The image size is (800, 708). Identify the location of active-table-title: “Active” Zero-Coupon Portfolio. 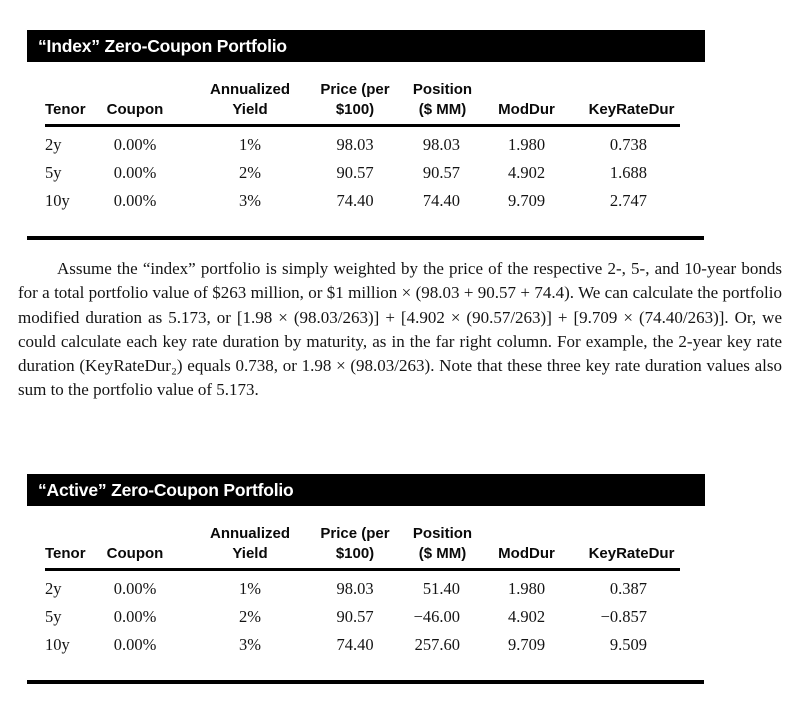
(166, 489).